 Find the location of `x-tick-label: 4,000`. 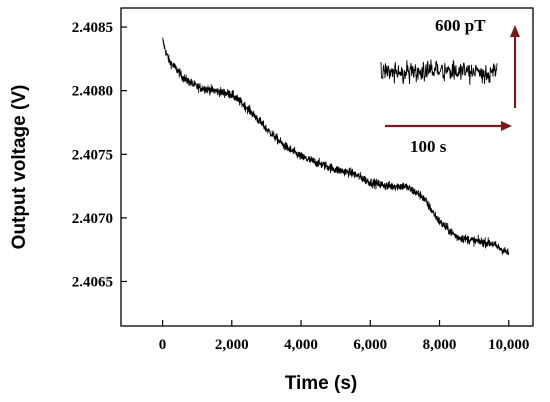

x-tick-label: 4,000 is located at coordinates (301, 345).